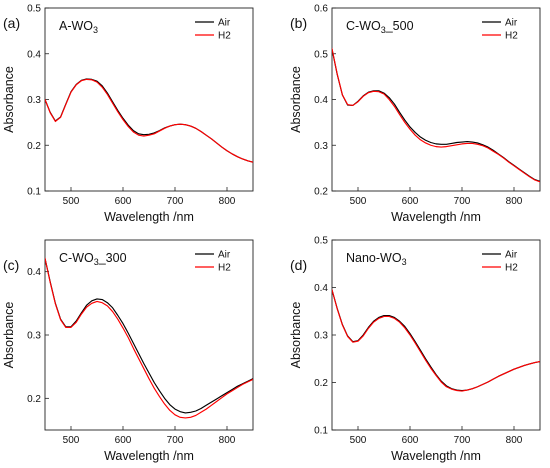 Image resolution: width=550 pixels, height=468 pixels. What do you see at coordinates (11, 265) in the screenshot?
I see `panel-letter: (c)` at bounding box center [11, 265].